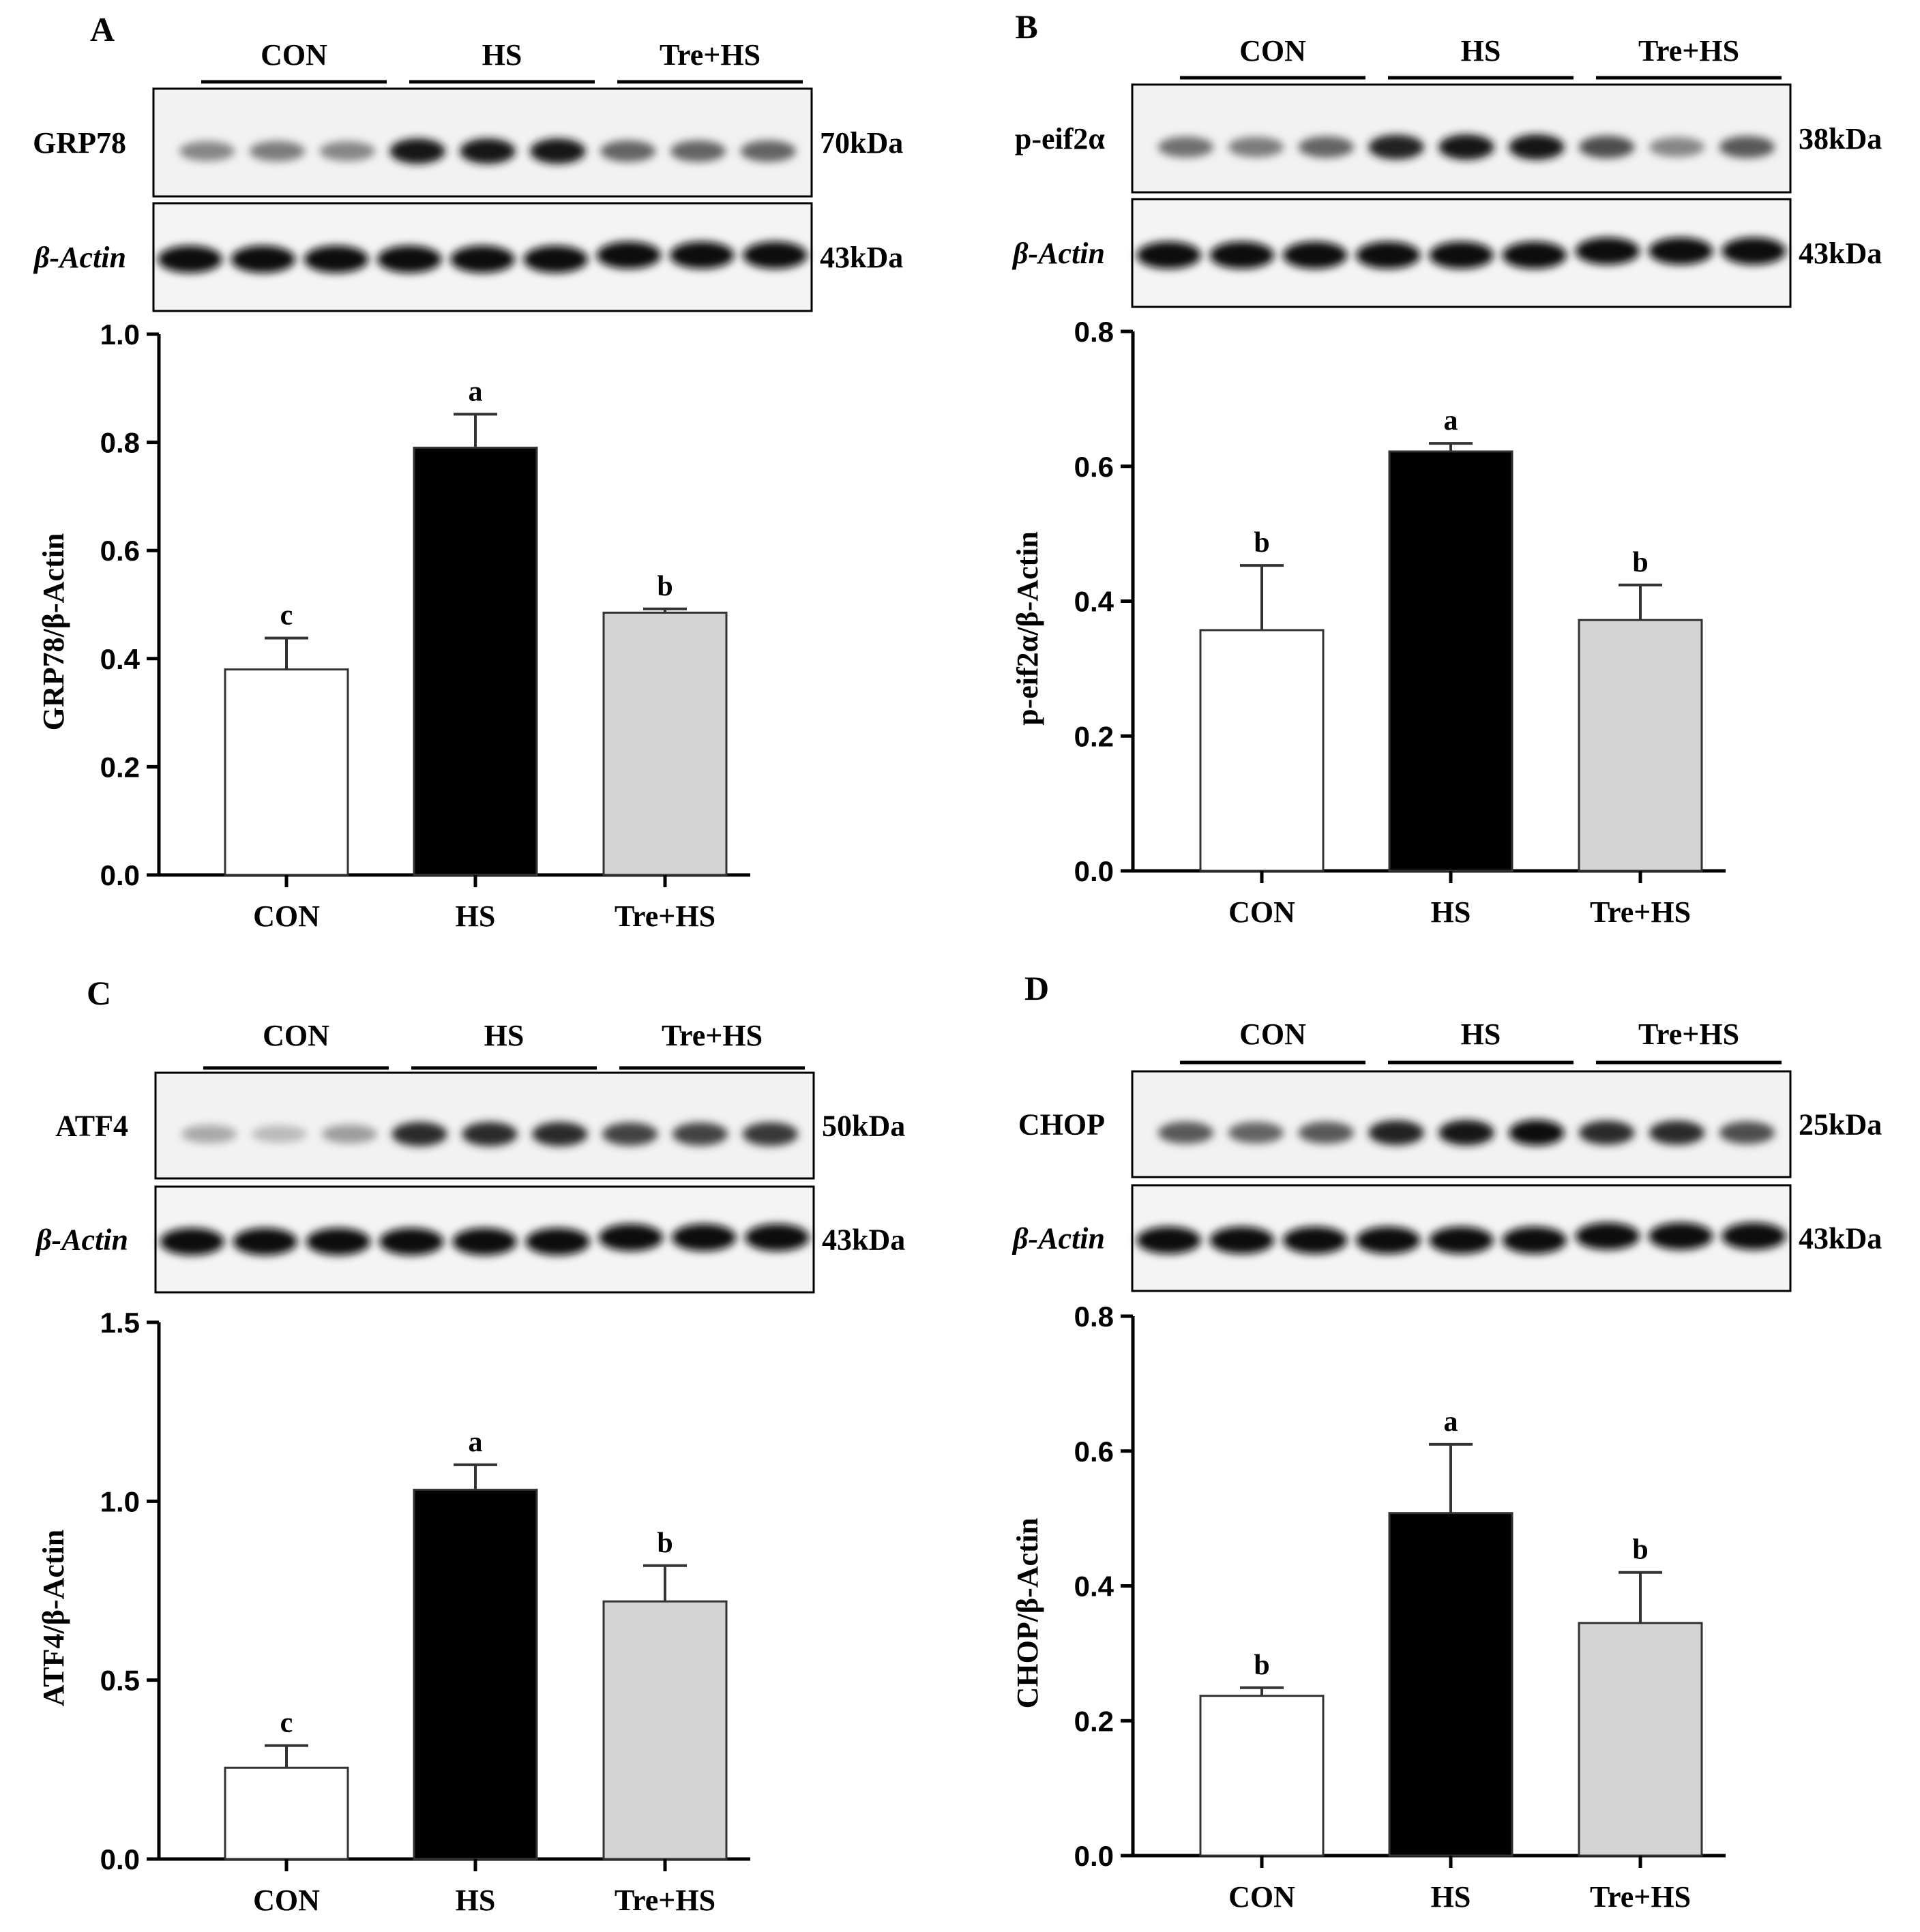  Describe the element at coordinates (91, 1126) in the screenshot. I see `target-protein-label: ATF4` at that location.